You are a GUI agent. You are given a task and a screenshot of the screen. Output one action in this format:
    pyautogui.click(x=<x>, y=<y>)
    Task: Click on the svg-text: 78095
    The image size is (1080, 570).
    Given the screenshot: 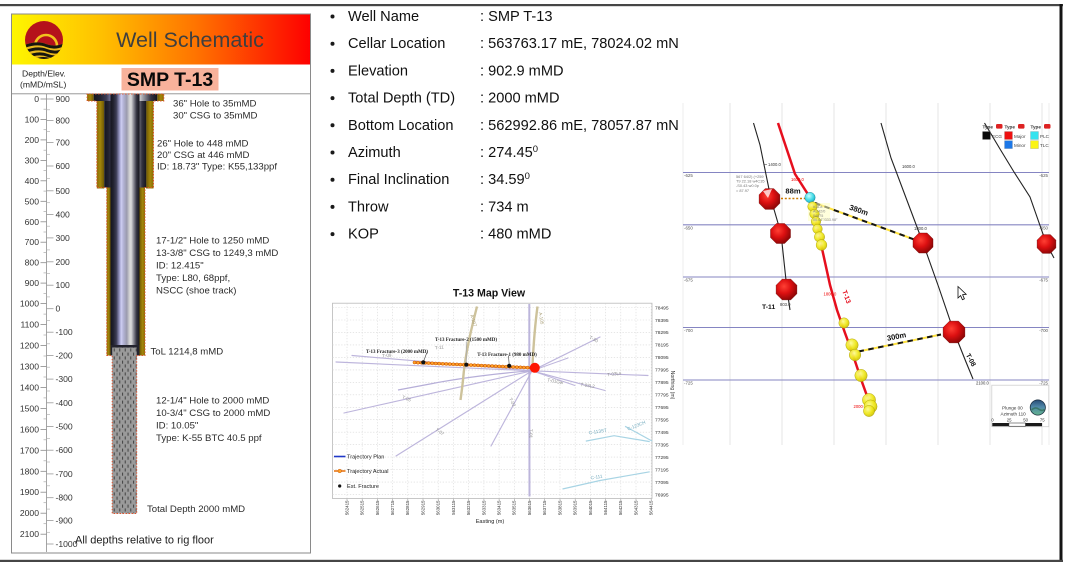 What is the action you would take?
    pyautogui.click(x=662, y=358)
    